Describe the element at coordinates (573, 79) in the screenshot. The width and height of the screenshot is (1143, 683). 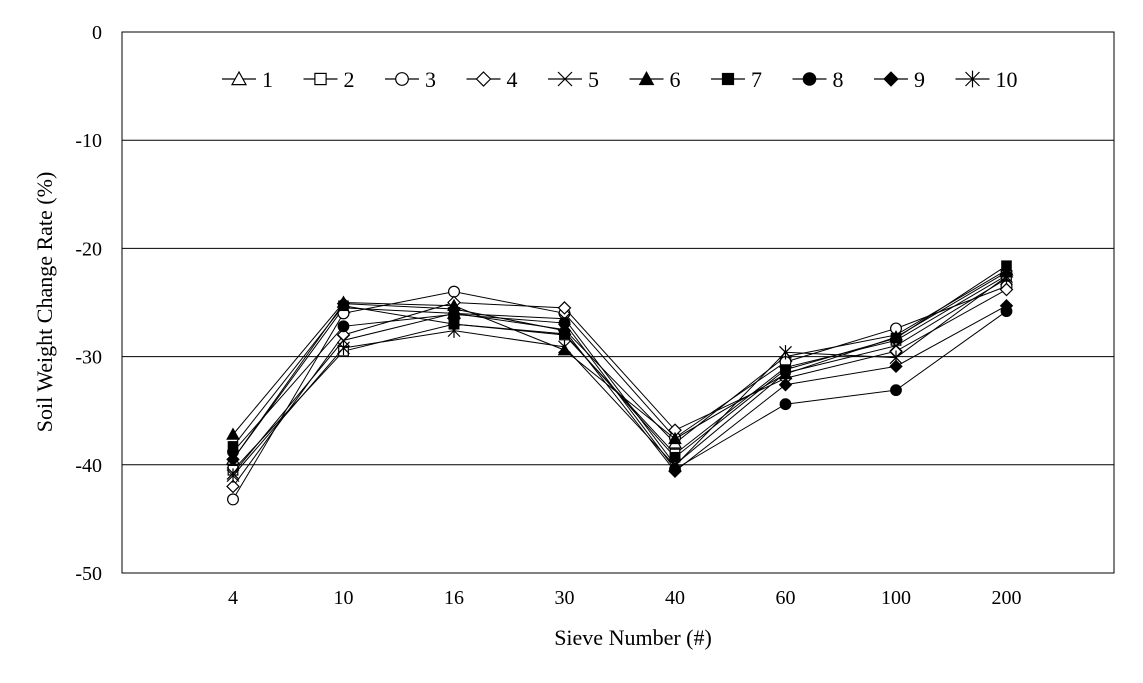
I see `legend-item: 5` at that location.